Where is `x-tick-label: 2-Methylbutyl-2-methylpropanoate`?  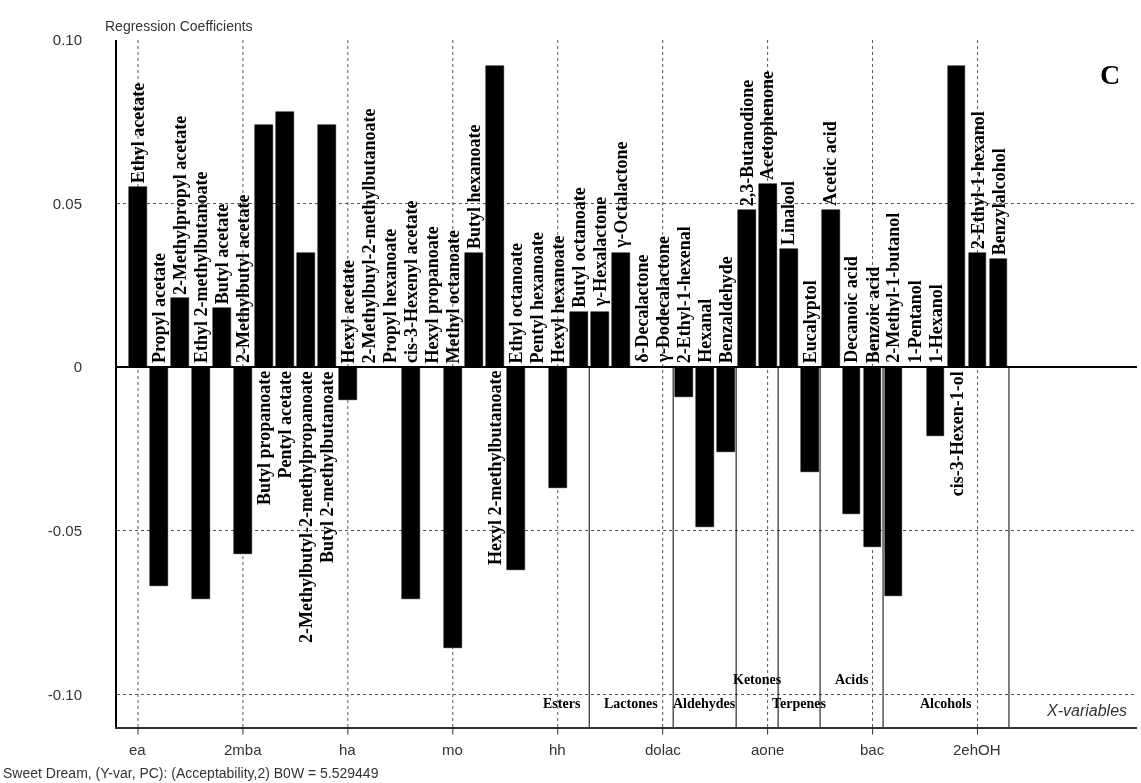 x-tick-label: 2-Methylbutyl-2-methylpropanoate is located at coordinates (305, 507).